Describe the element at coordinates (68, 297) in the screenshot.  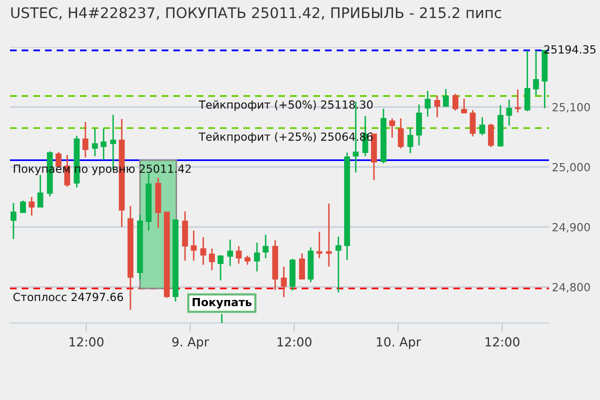
I see `ref-line-label: Стоплосс 24797.66` at that location.